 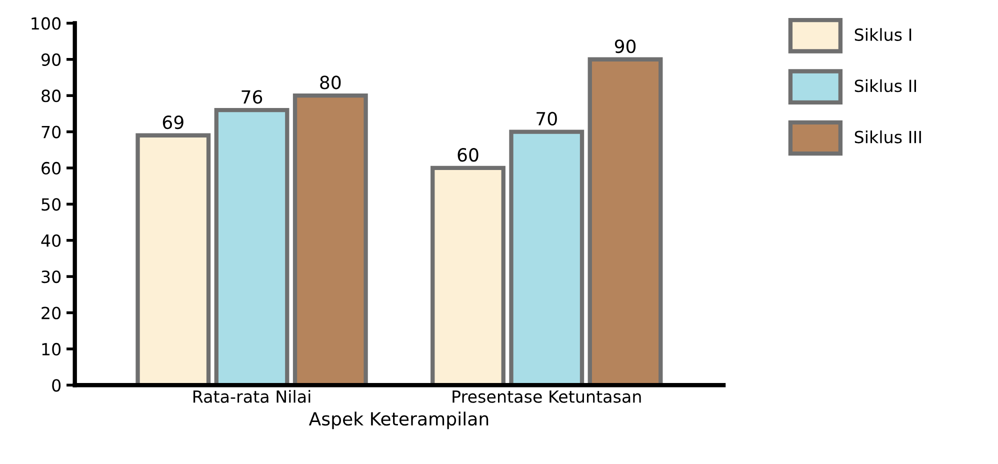 I want to click on y-tick-label: 40, so click(x=51, y=240).